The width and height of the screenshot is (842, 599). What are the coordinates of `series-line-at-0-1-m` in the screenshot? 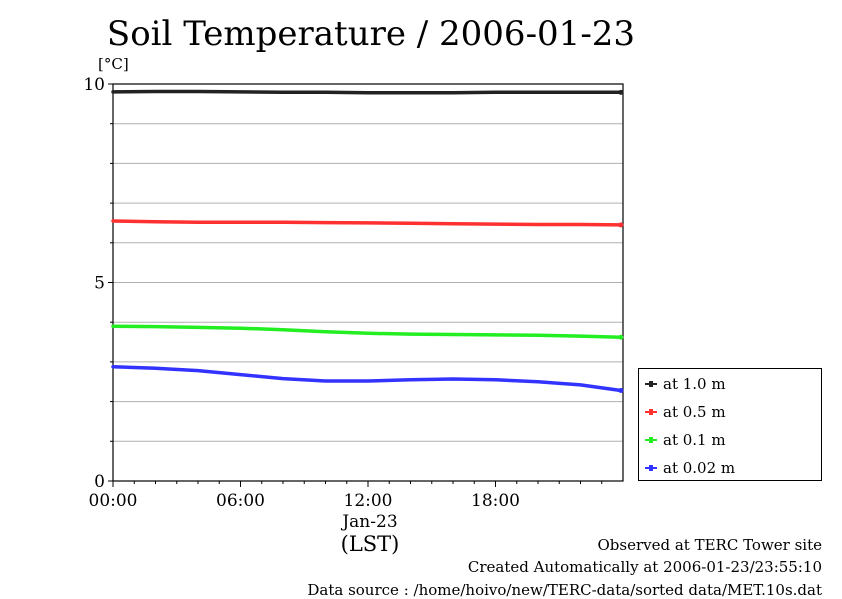 It's located at (367, 332).